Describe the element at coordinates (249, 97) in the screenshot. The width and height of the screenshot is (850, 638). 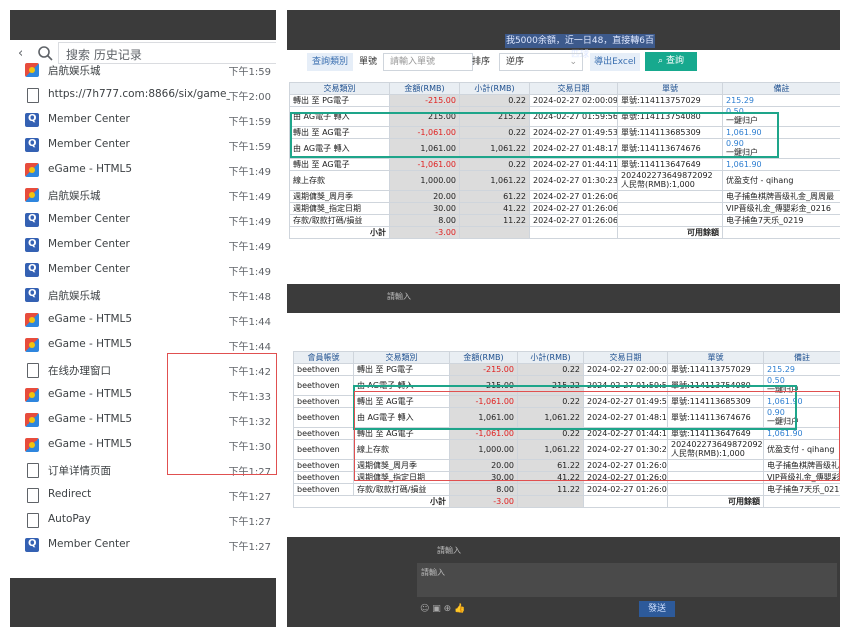
I see `history-item-time: 下午2:00` at that location.